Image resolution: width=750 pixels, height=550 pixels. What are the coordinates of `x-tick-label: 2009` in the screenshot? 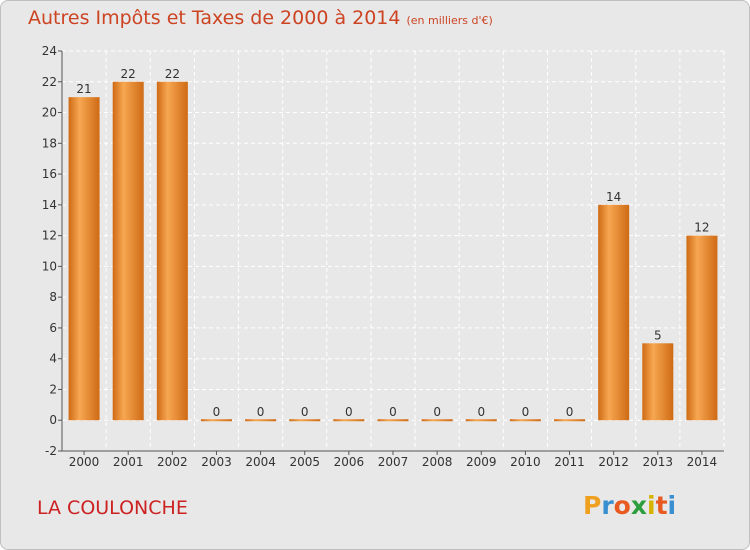 It's located at (481, 462).